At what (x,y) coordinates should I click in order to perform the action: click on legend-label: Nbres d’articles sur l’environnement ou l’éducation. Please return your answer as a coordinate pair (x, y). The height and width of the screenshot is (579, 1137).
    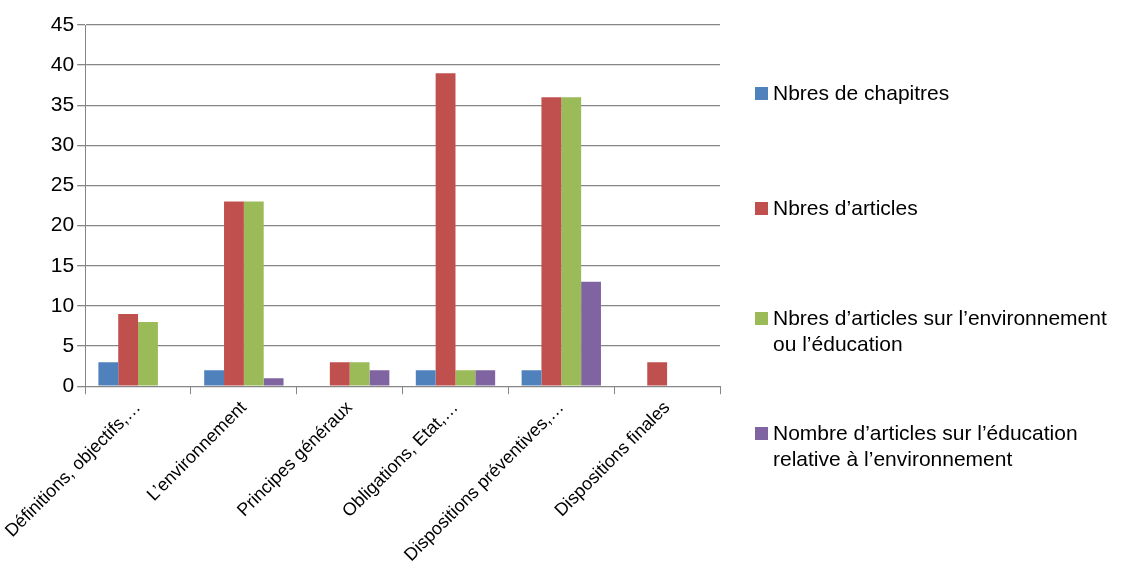
    Looking at the image, I should click on (940, 331).